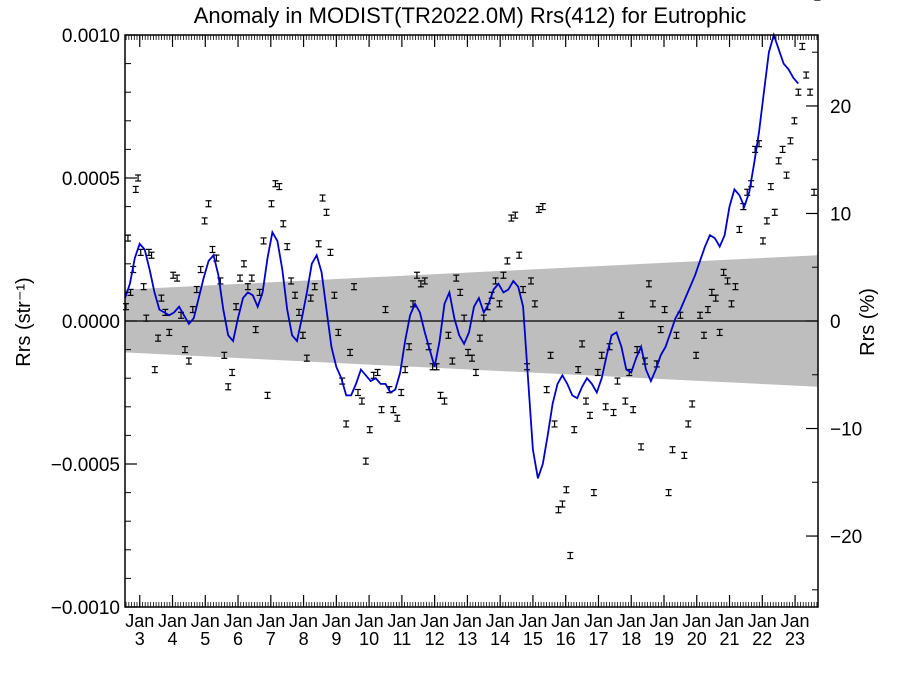 This screenshot has height=680, width=900. I want to click on x-tick-year-label: 11, so click(402, 639).